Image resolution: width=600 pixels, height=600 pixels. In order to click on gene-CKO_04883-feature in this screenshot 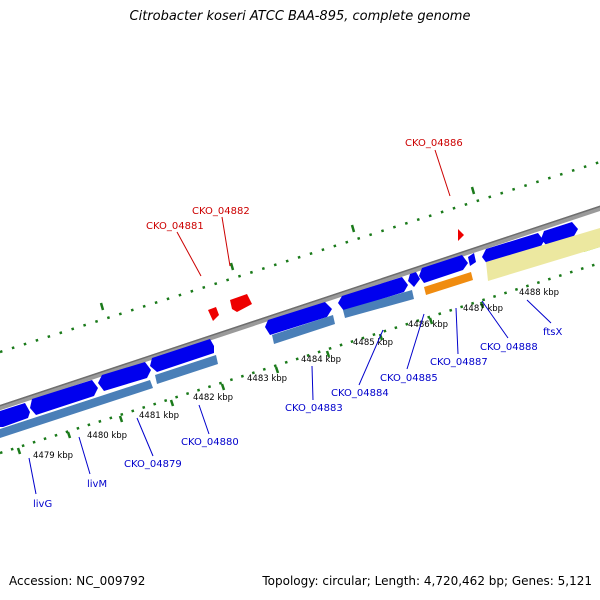, I will do `click(298, 318)`.